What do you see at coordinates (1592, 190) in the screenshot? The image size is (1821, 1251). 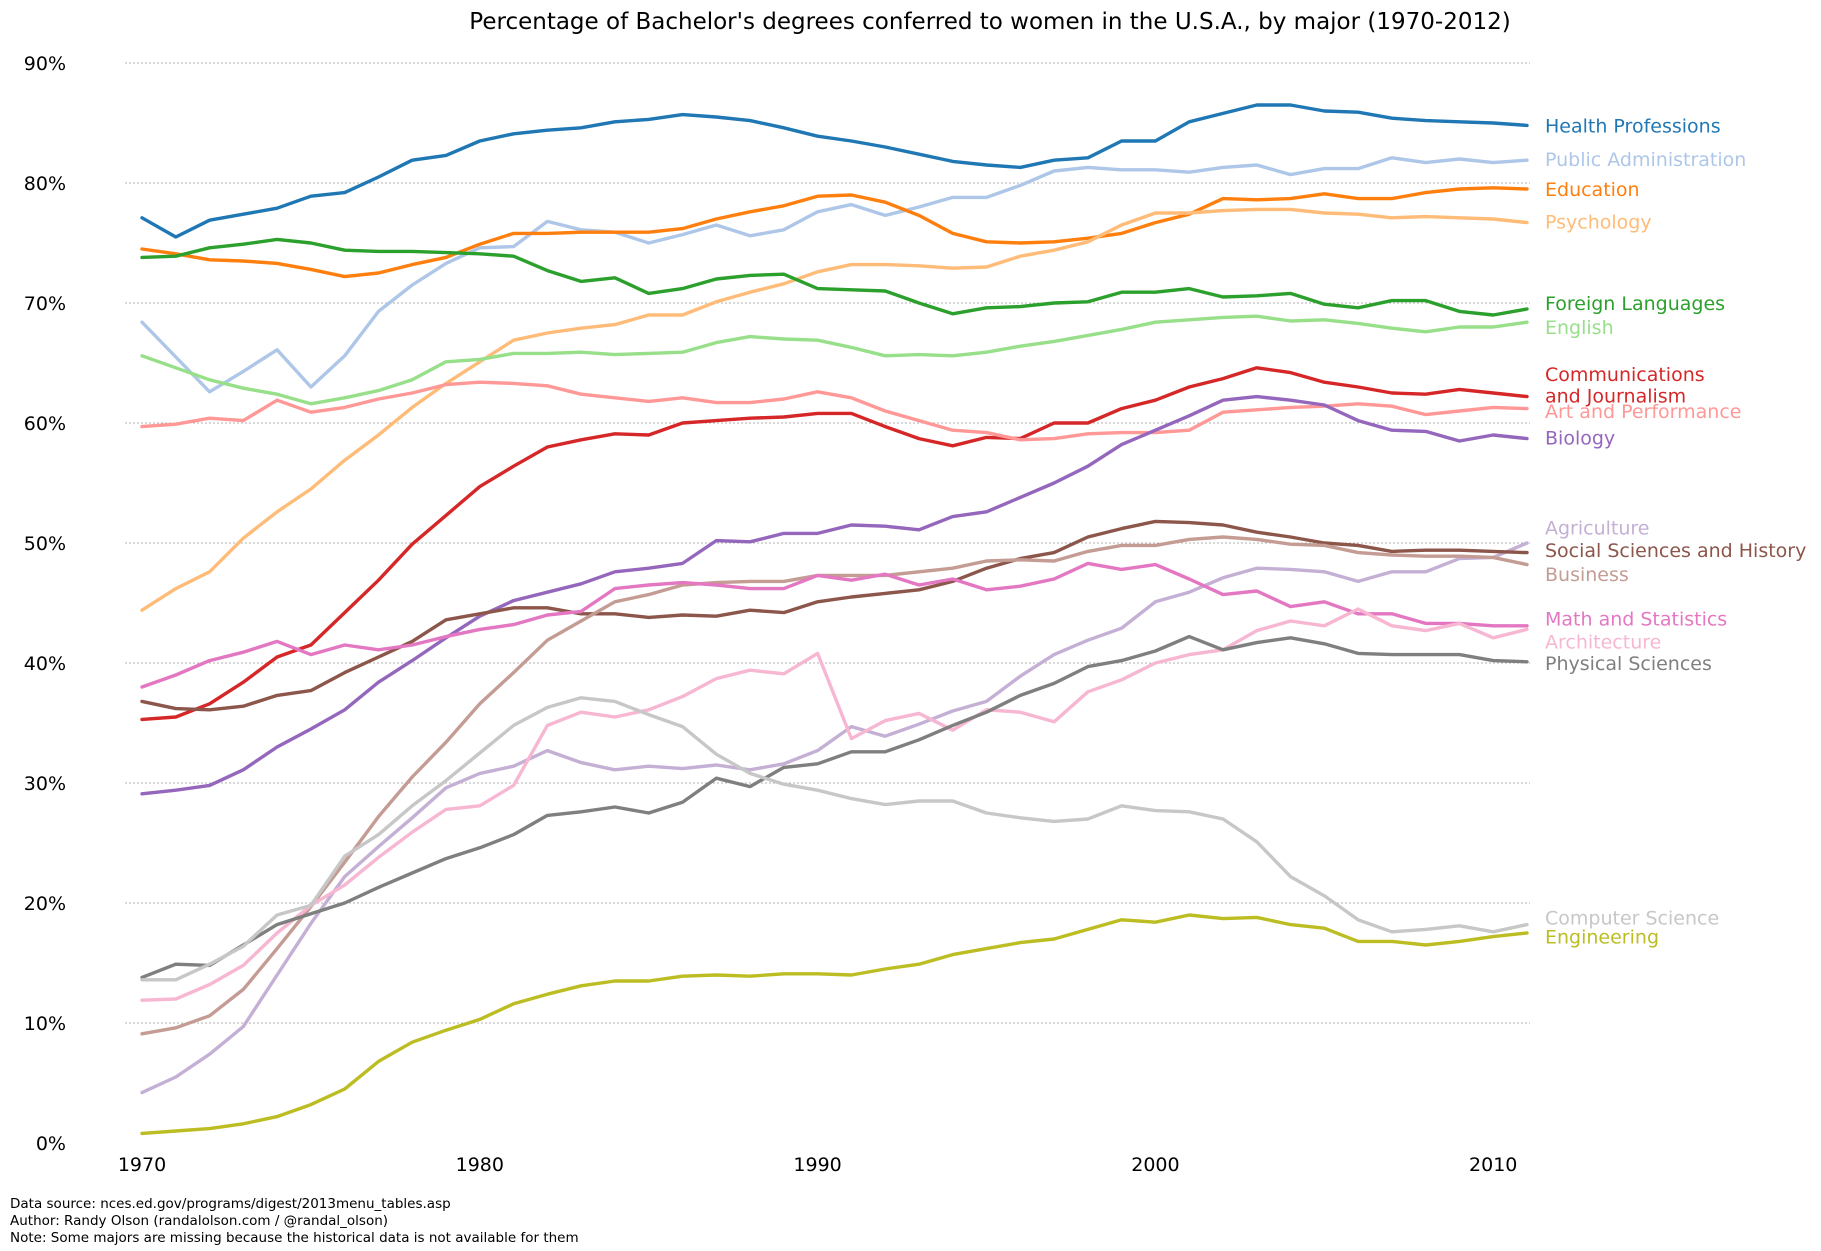 I see `series-label-education: Education` at bounding box center [1592, 190].